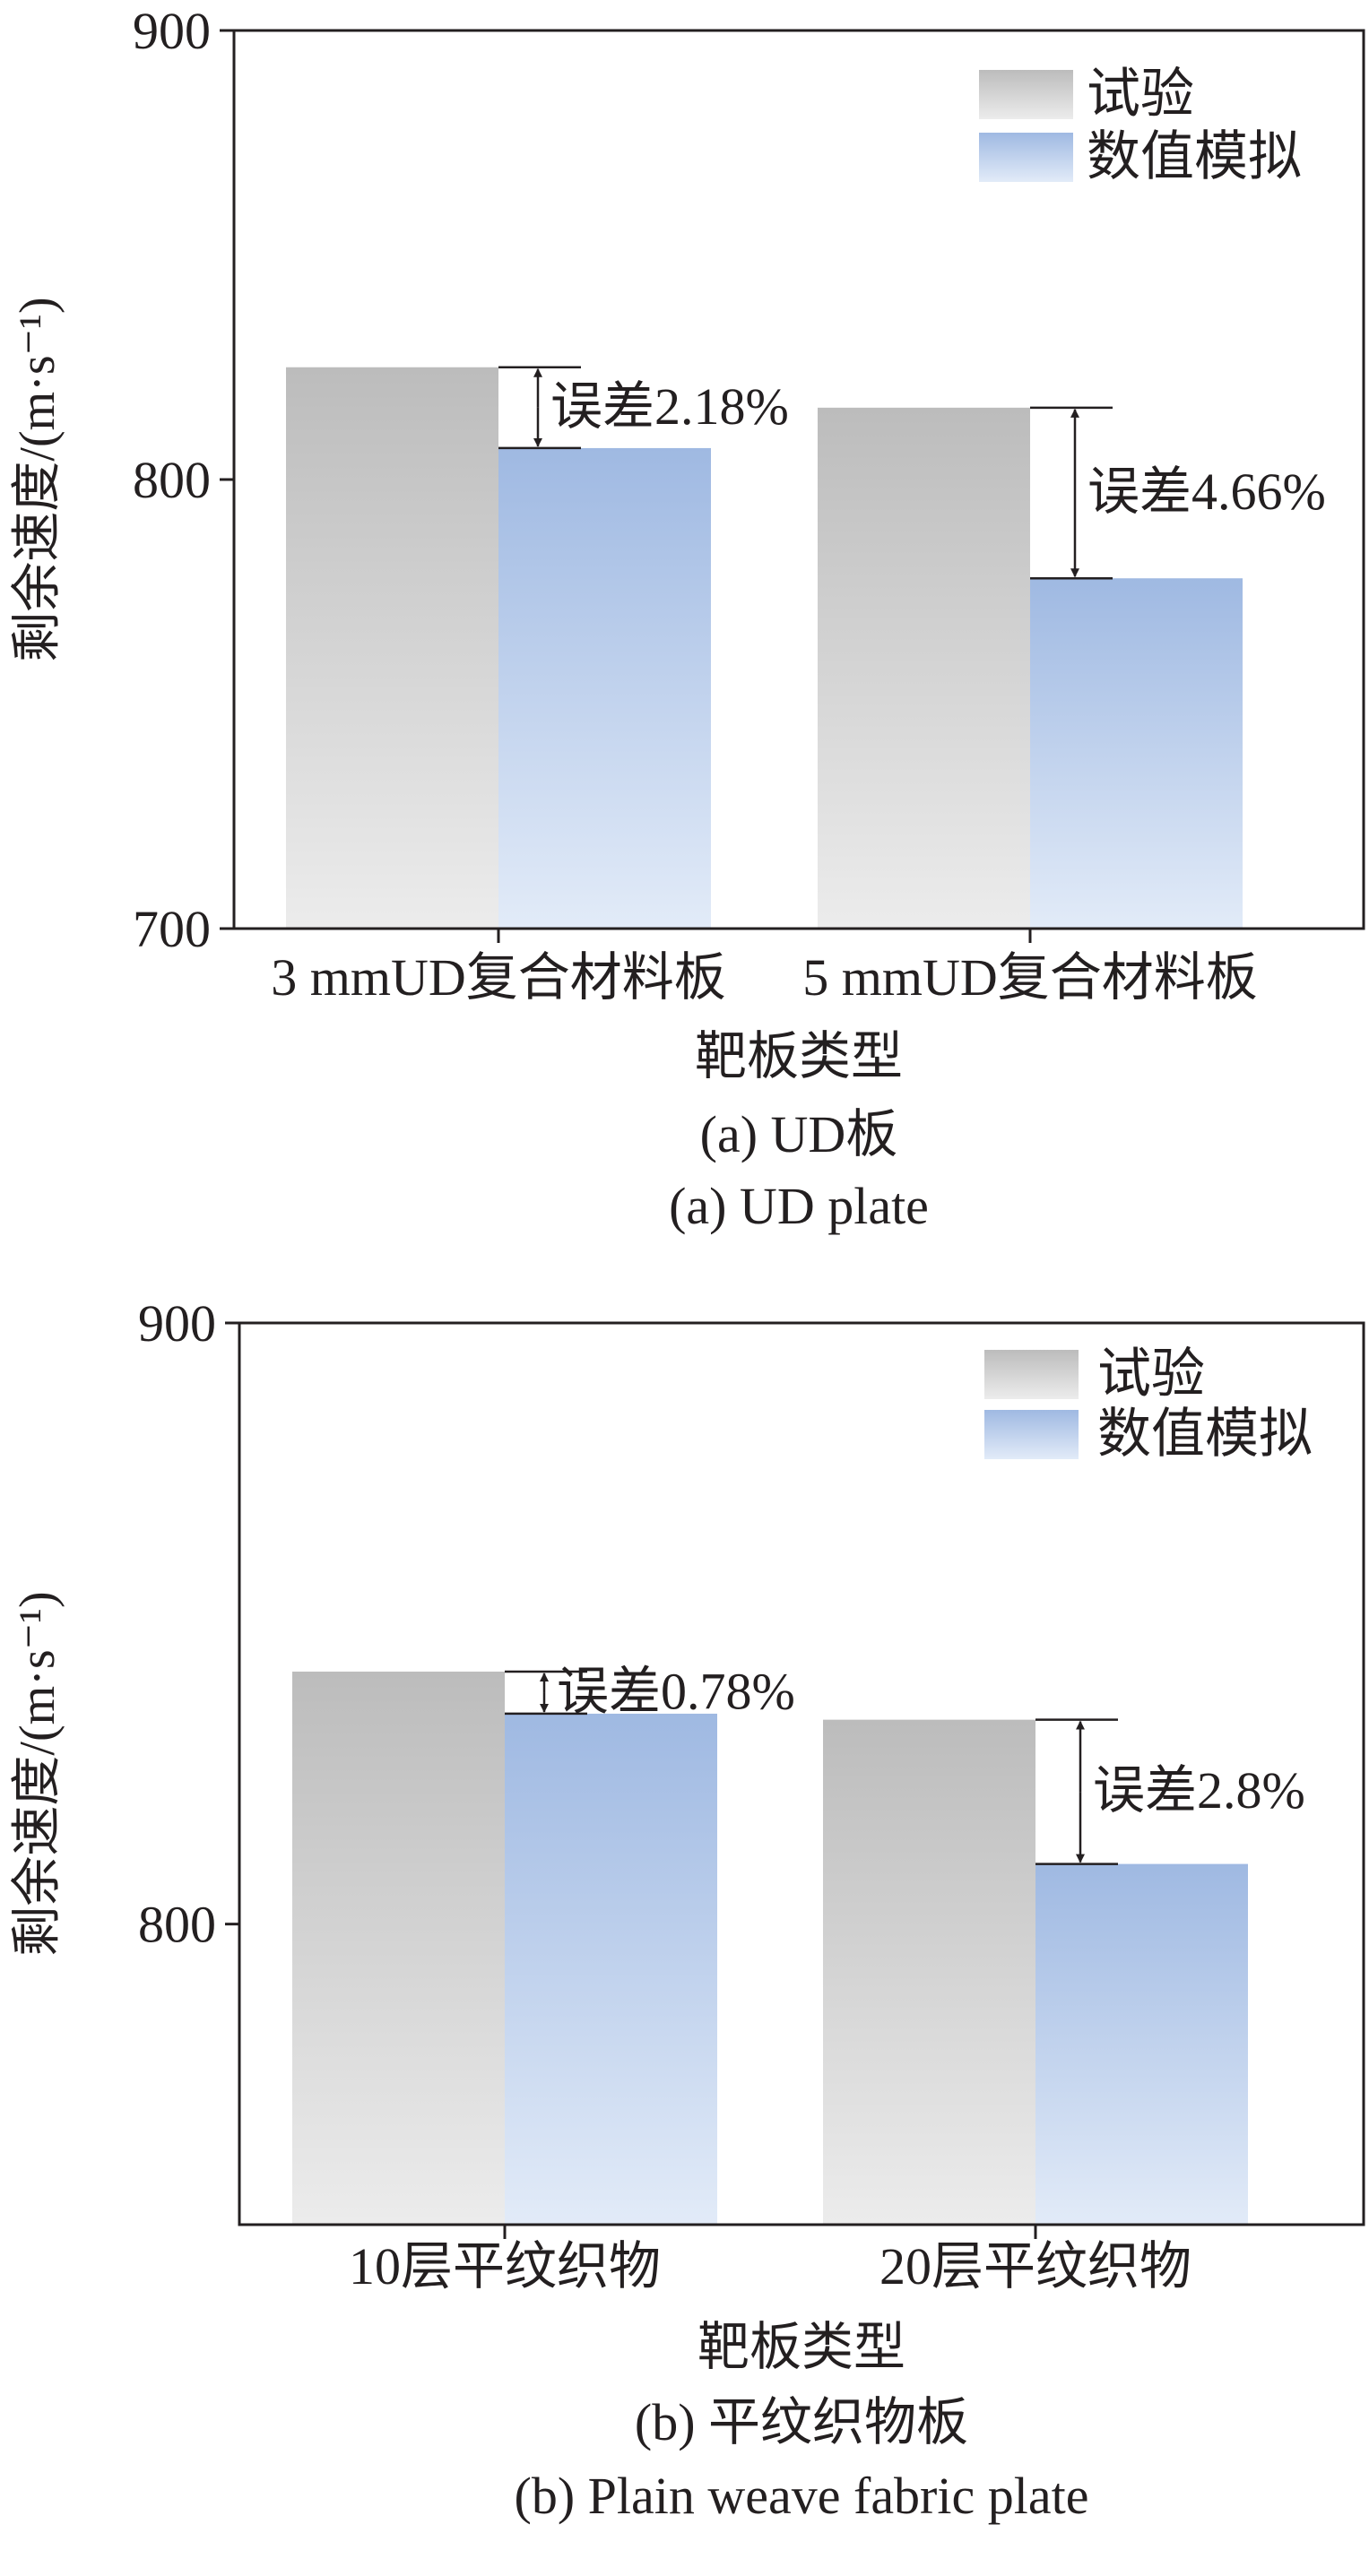  I want to click on error-label: 误差2.8%, so click(1199, 1790).